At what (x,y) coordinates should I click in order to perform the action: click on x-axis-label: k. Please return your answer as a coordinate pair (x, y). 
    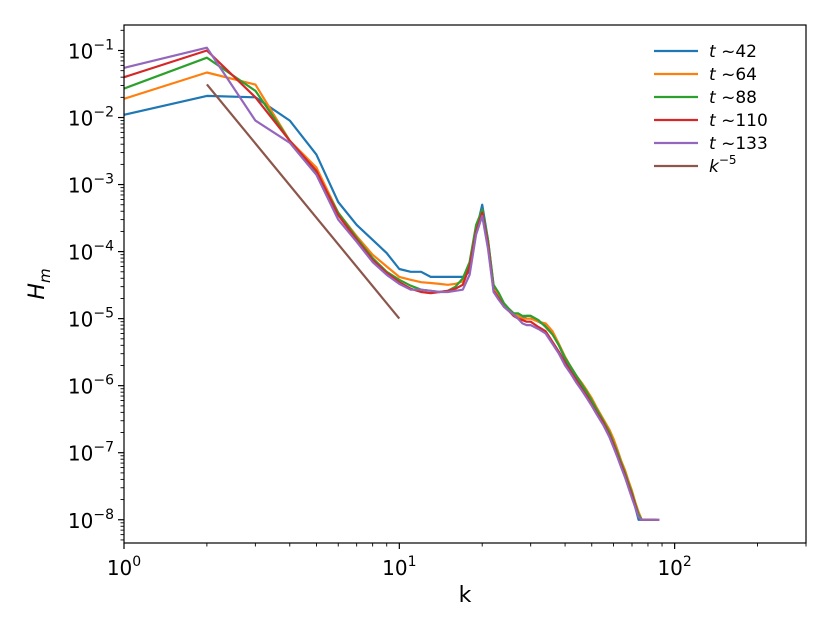
    Looking at the image, I should click on (465, 595).